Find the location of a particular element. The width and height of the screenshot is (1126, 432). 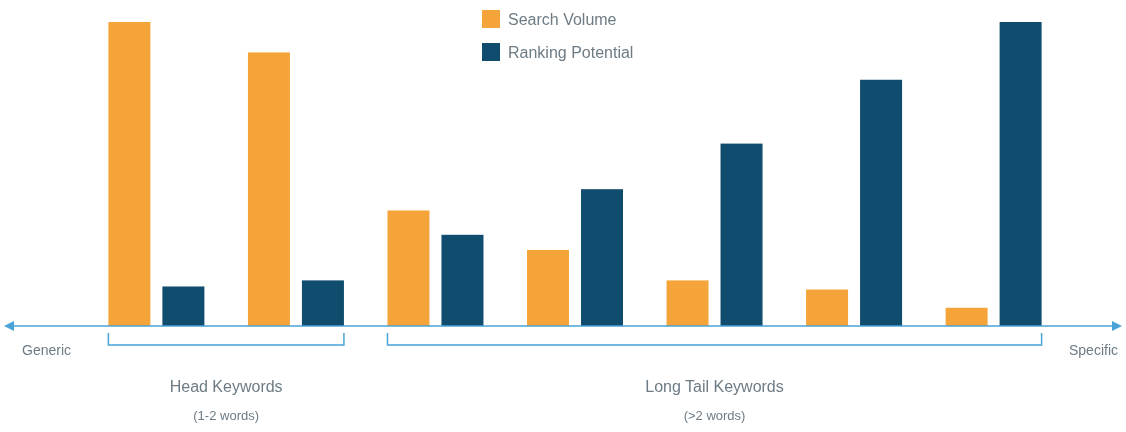

text: (1-2 words) is located at coordinates (226, 415).